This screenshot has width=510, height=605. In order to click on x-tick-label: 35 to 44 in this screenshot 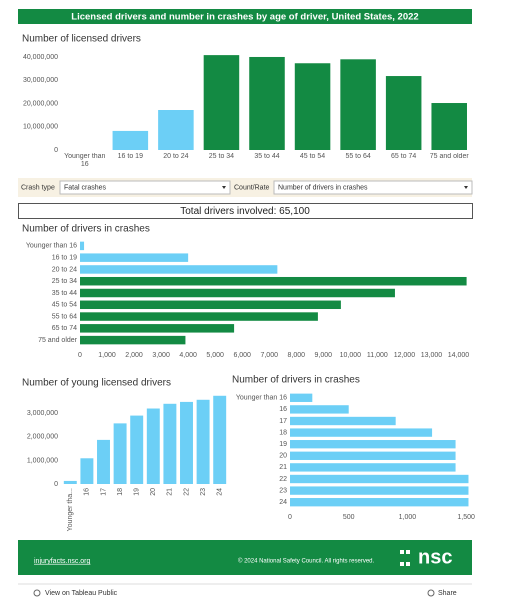, I will do `click(267, 156)`.